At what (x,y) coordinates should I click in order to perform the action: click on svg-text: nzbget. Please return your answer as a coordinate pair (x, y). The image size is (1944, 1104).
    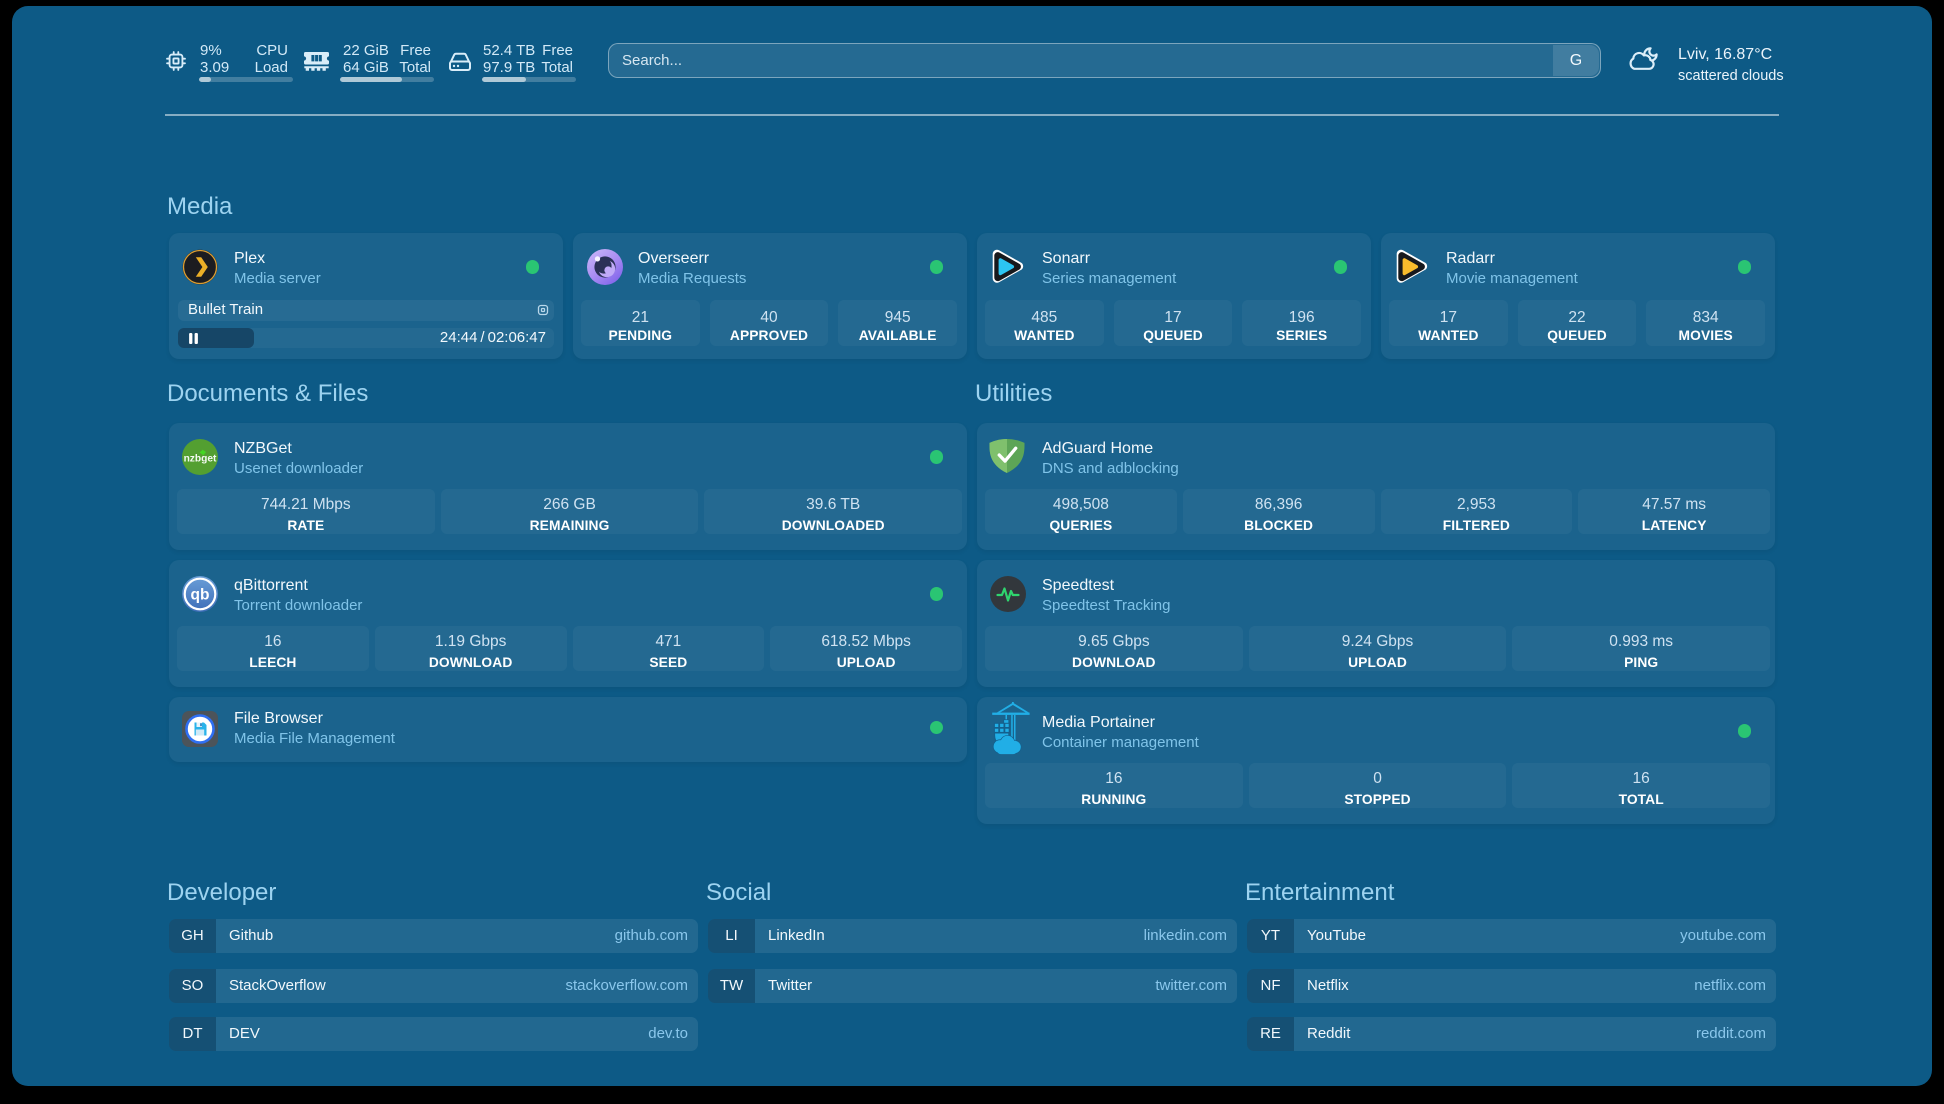
    Looking at the image, I should click on (200, 459).